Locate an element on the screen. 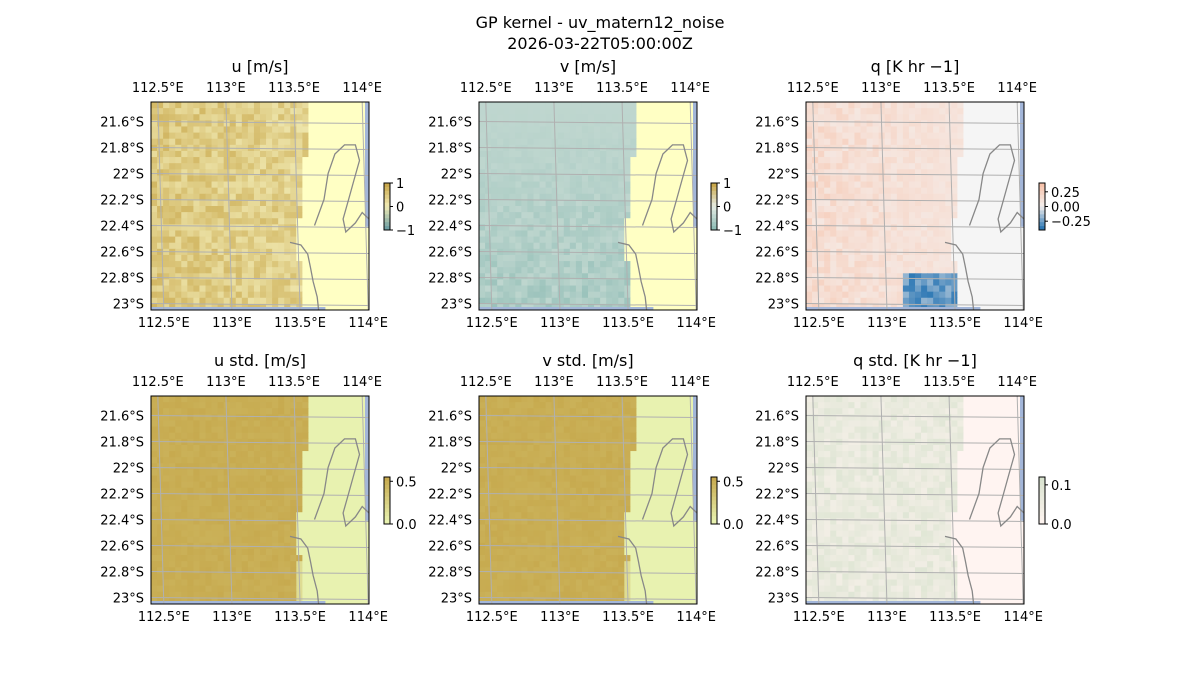  grid-line-lon is located at coordinates (161, 206).